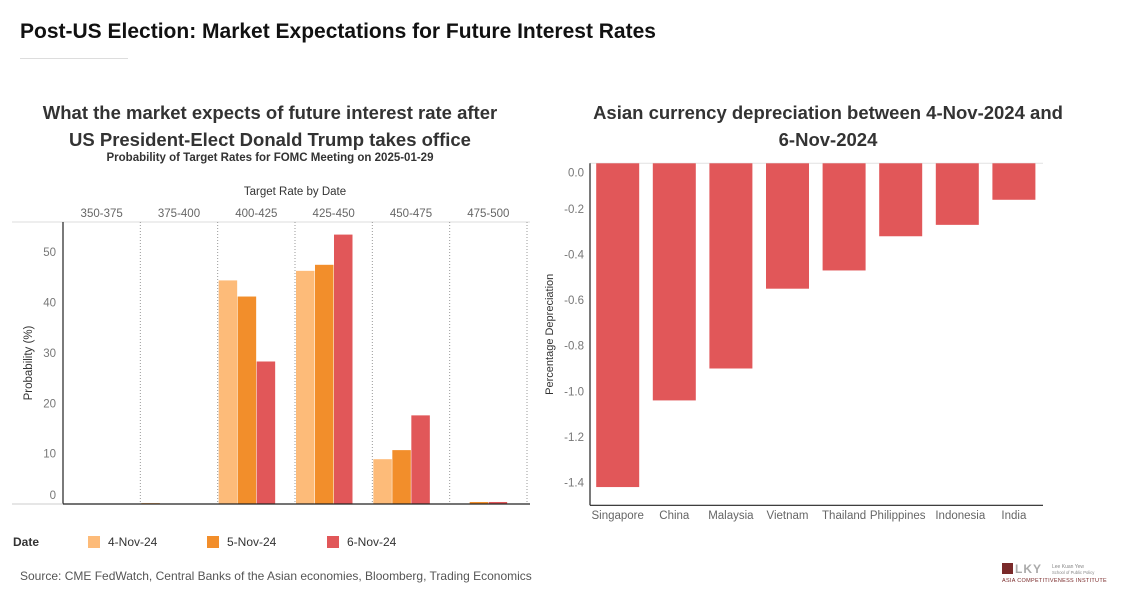 This screenshot has height=600, width=1140. I want to click on bar-India, so click(1014, 181).